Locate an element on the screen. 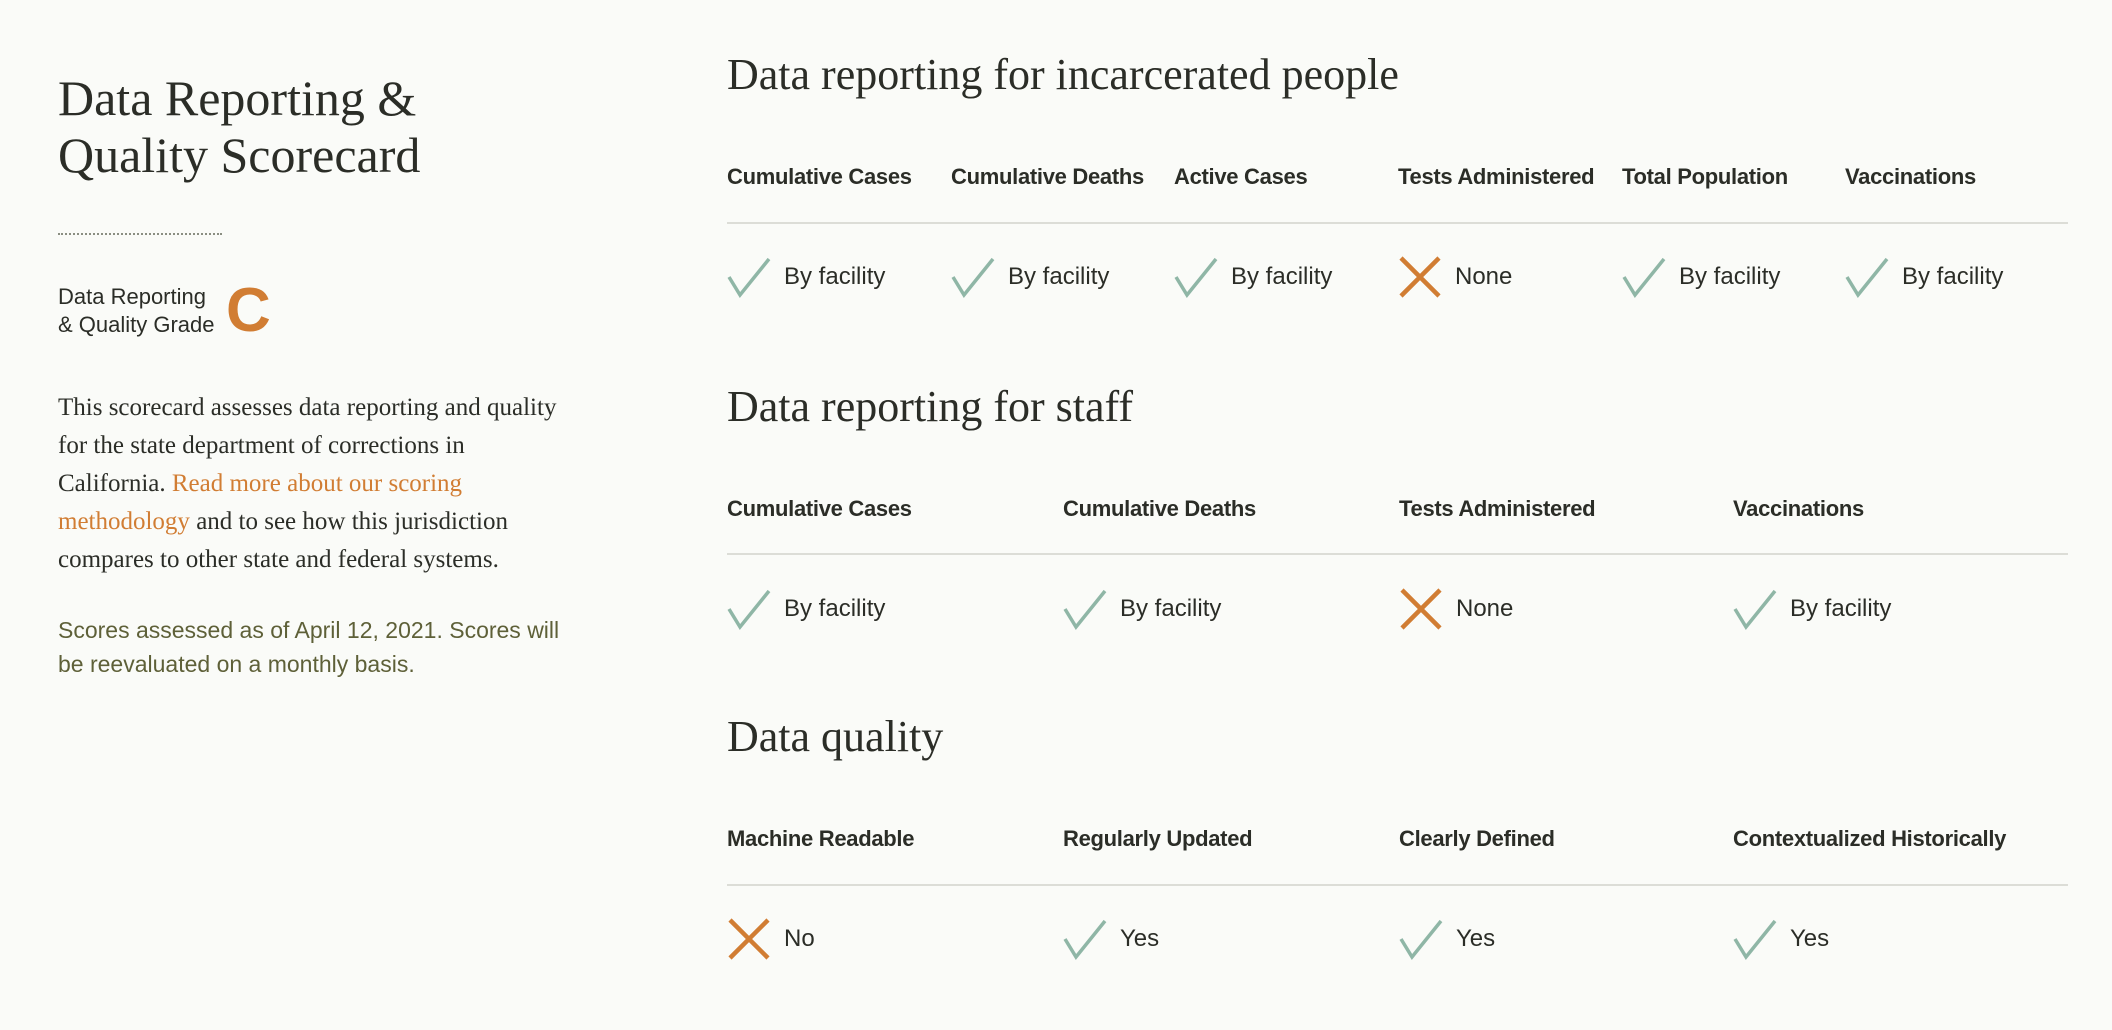  page-title-line1: Data Reporting & is located at coordinates (237, 98).